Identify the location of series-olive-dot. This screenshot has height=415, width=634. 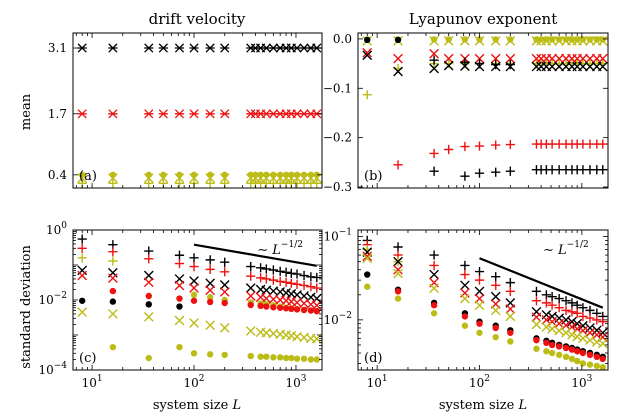
(214, 353).